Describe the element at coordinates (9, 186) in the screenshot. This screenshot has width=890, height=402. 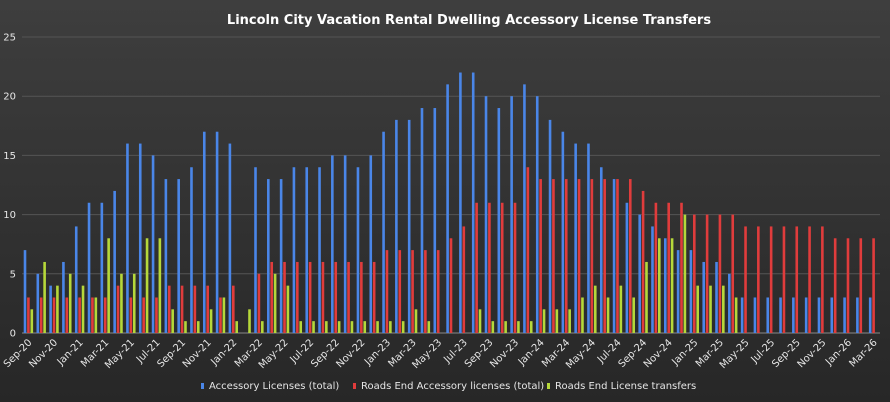
I see `y-axis: 0 5 10 15 20 25` at that location.